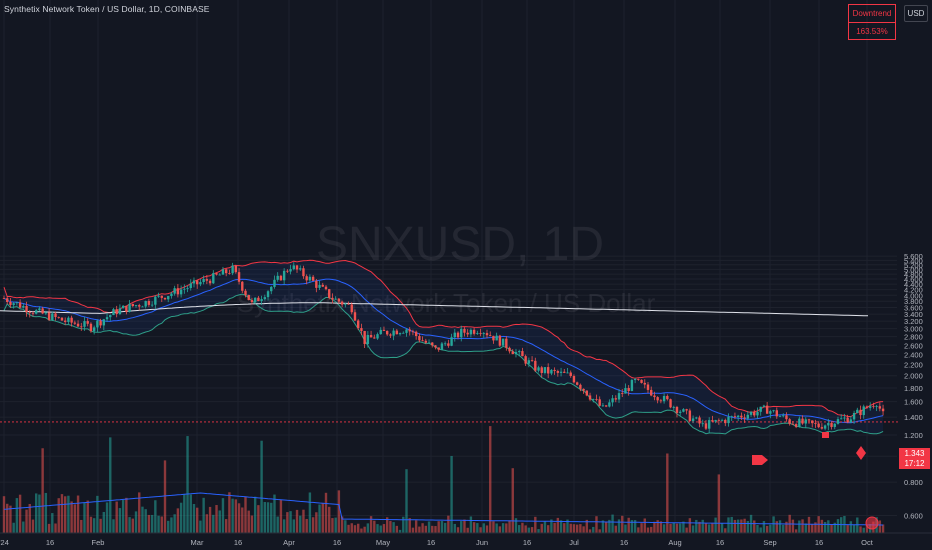  What do you see at coordinates (916, 13) in the screenshot?
I see `currency-button: USD` at bounding box center [916, 13].